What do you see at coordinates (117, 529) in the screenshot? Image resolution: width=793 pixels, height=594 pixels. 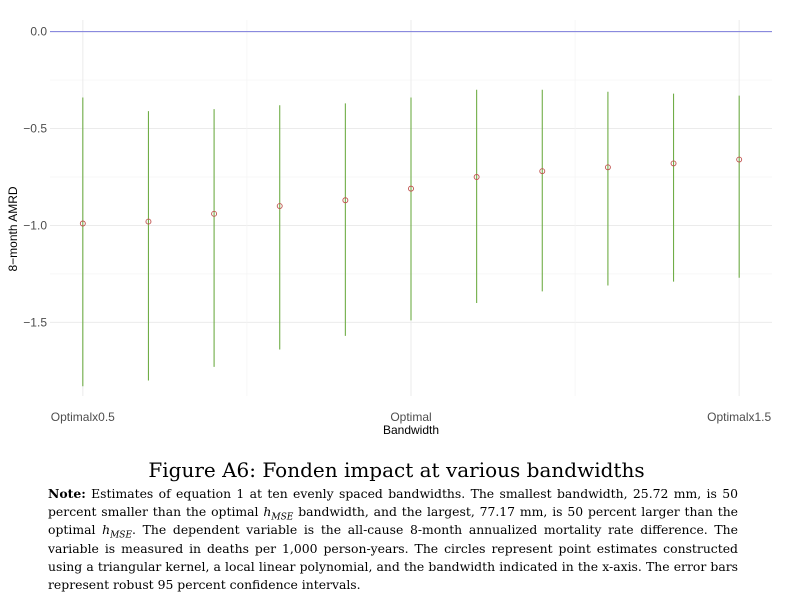 I see `h-mse-symbol-2: hMSE` at bounding box center [117, 529].